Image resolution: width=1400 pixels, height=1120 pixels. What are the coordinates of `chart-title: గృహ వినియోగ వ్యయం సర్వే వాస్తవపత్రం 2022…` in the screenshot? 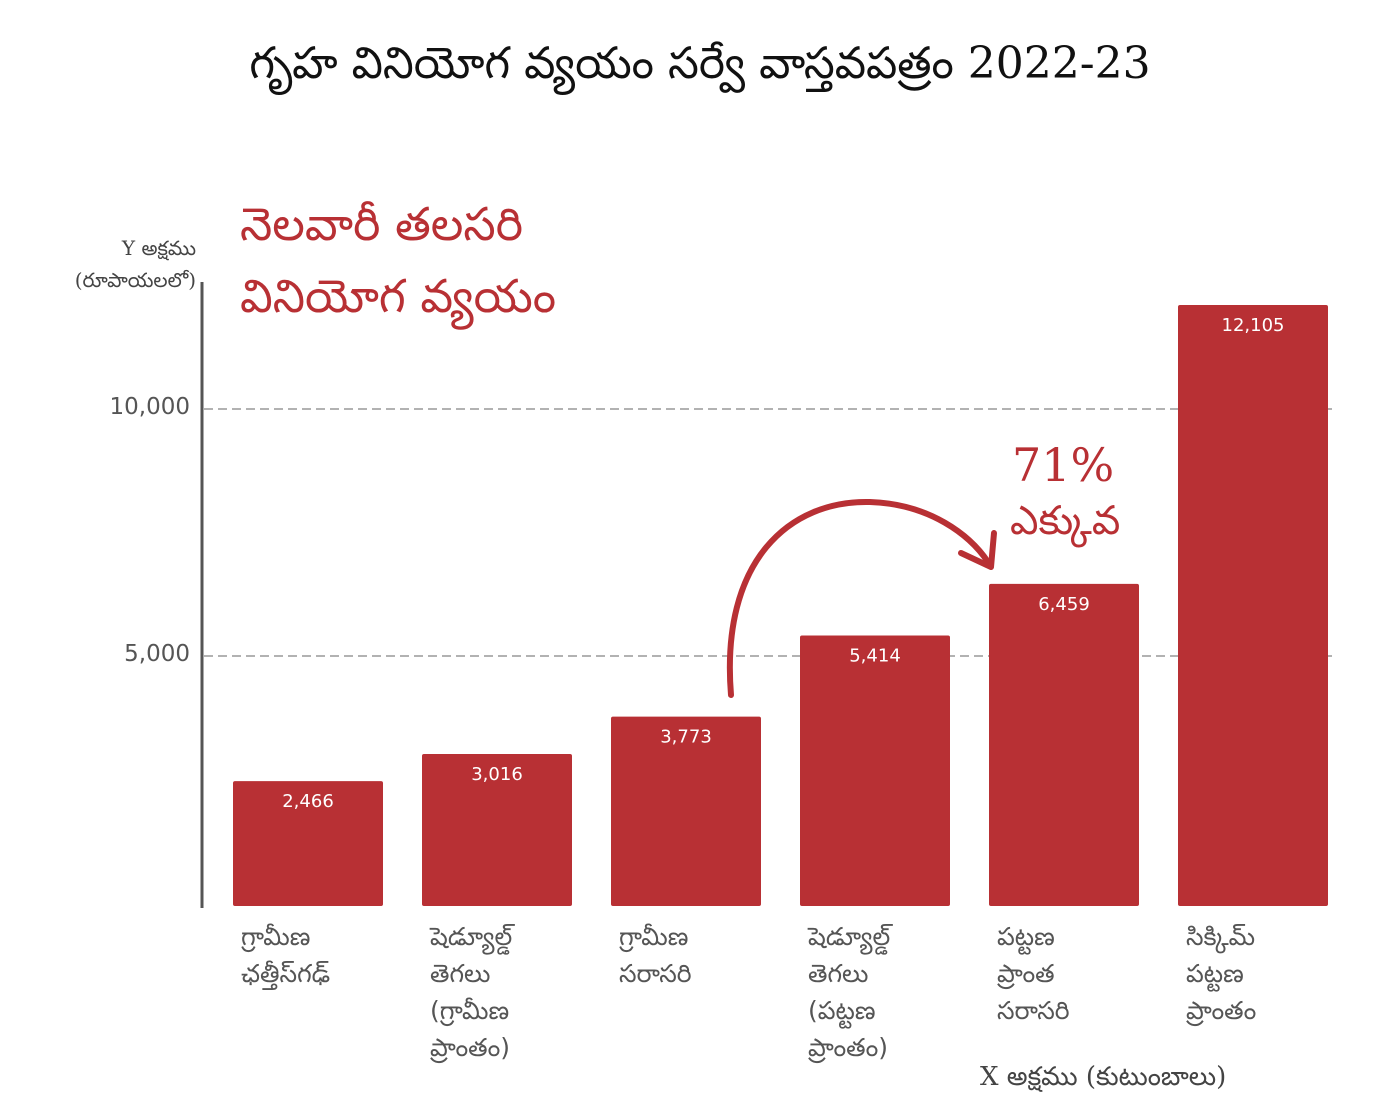 It's located at (700, 63).